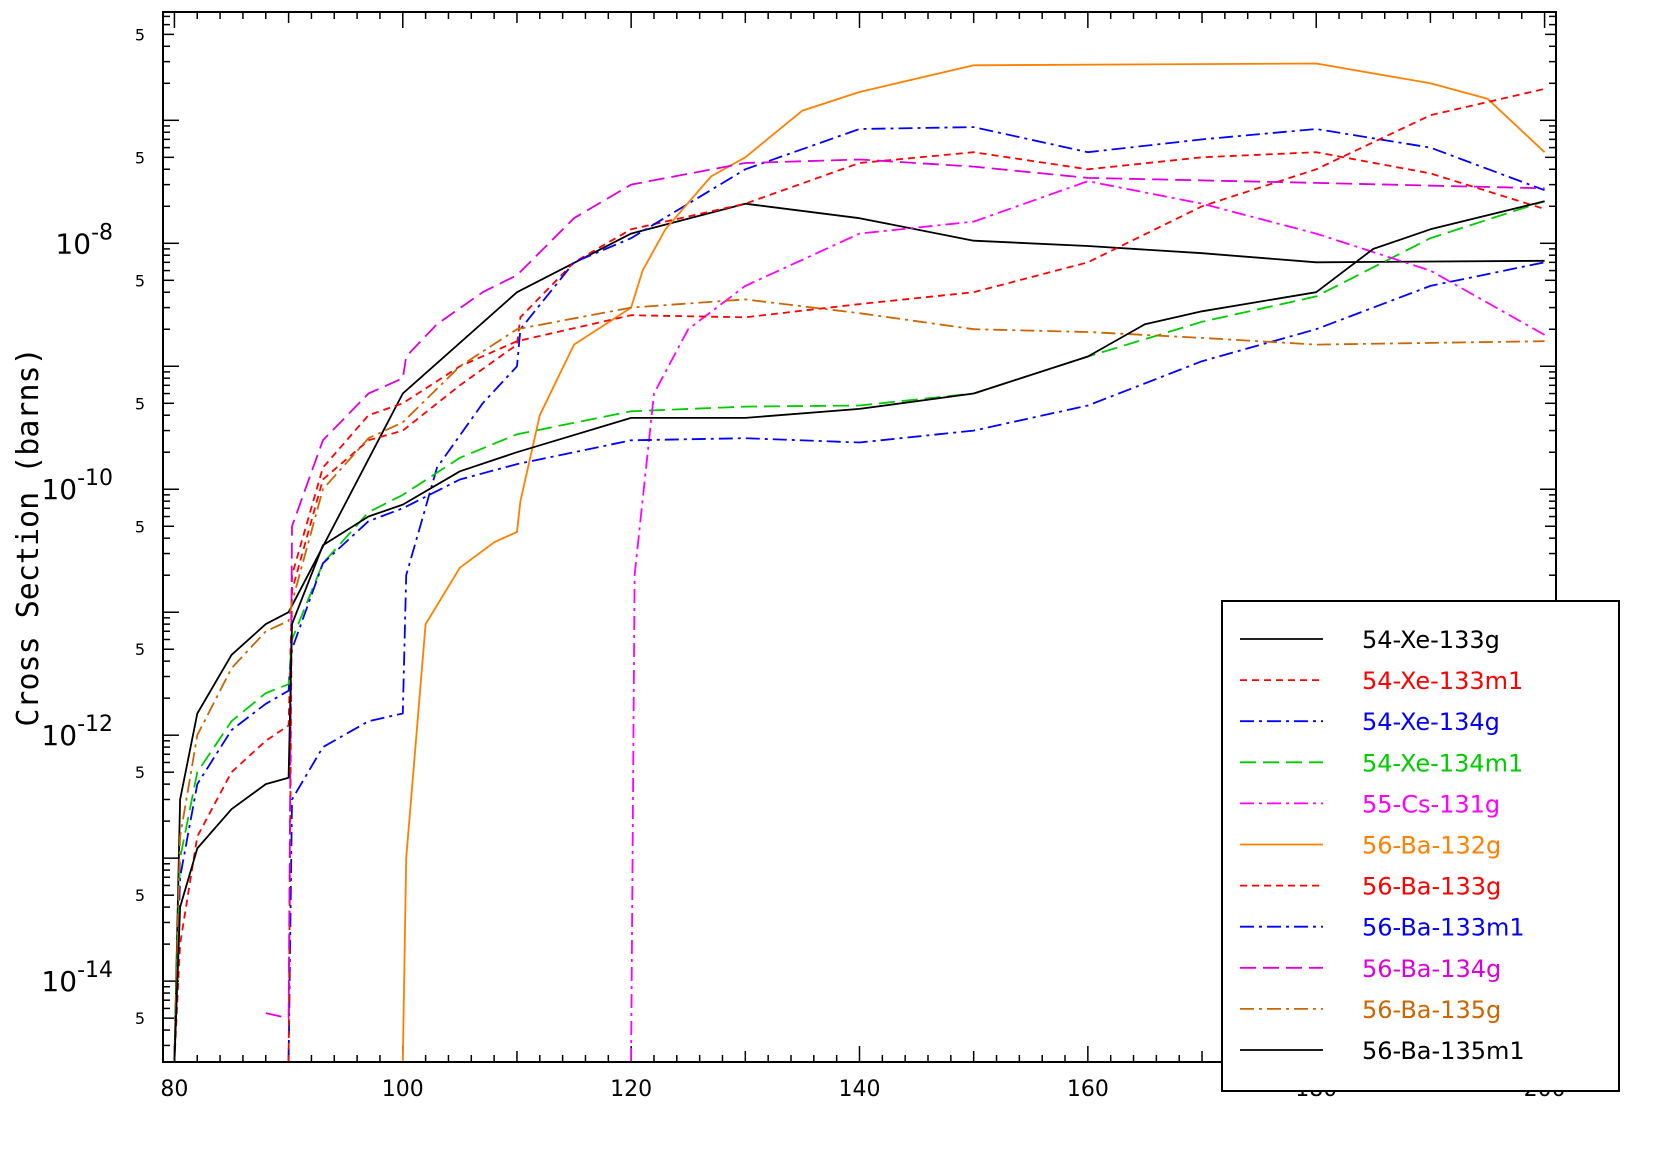 The height and width of the screenshot is (1172, 1671). I want to click on legend-label: 54-Xe-134g, so click(1431, 722).